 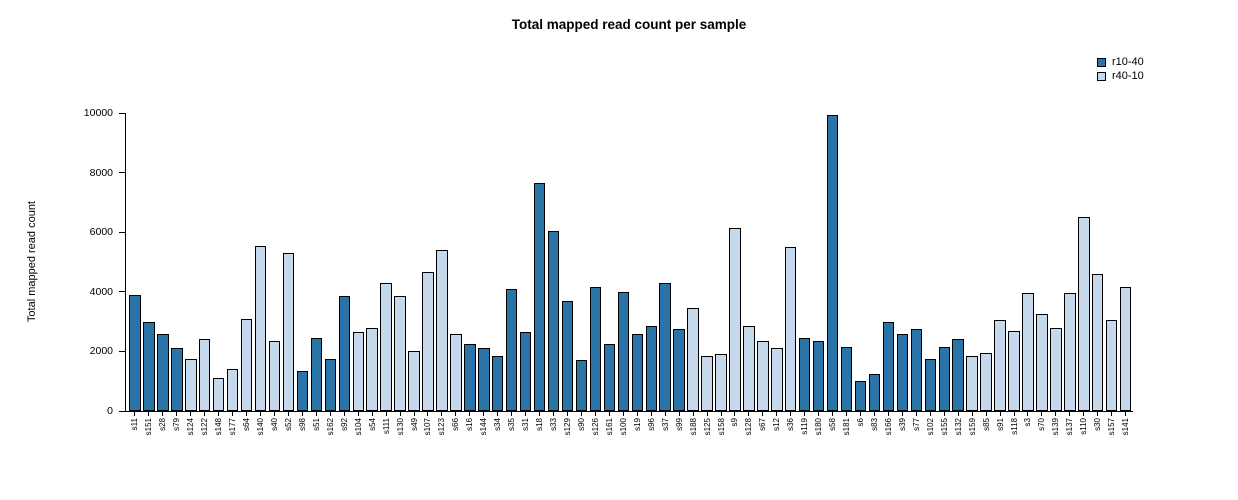 I want to click on x-label-slot: s162, so click(x=330, y=426).